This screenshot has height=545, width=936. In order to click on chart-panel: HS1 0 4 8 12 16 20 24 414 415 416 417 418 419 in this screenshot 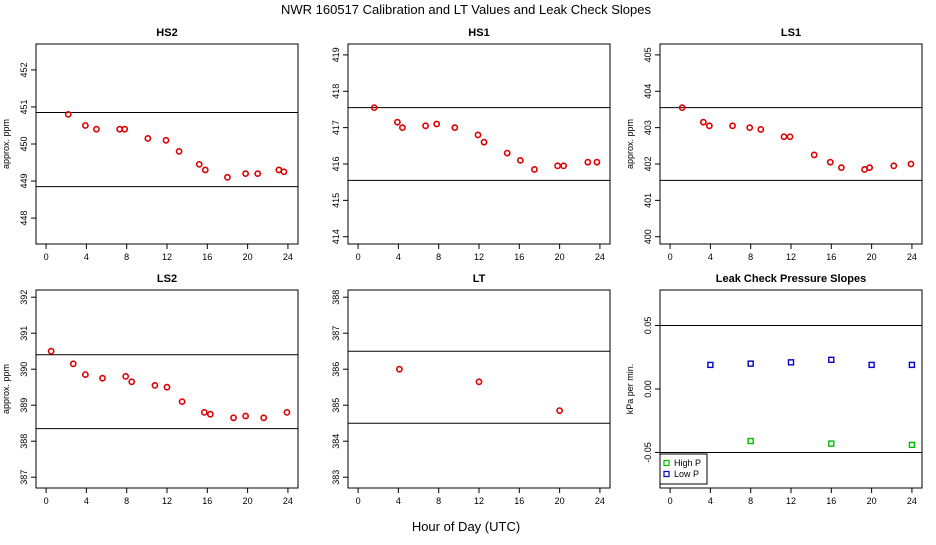, I will do `click(471, 144)`.